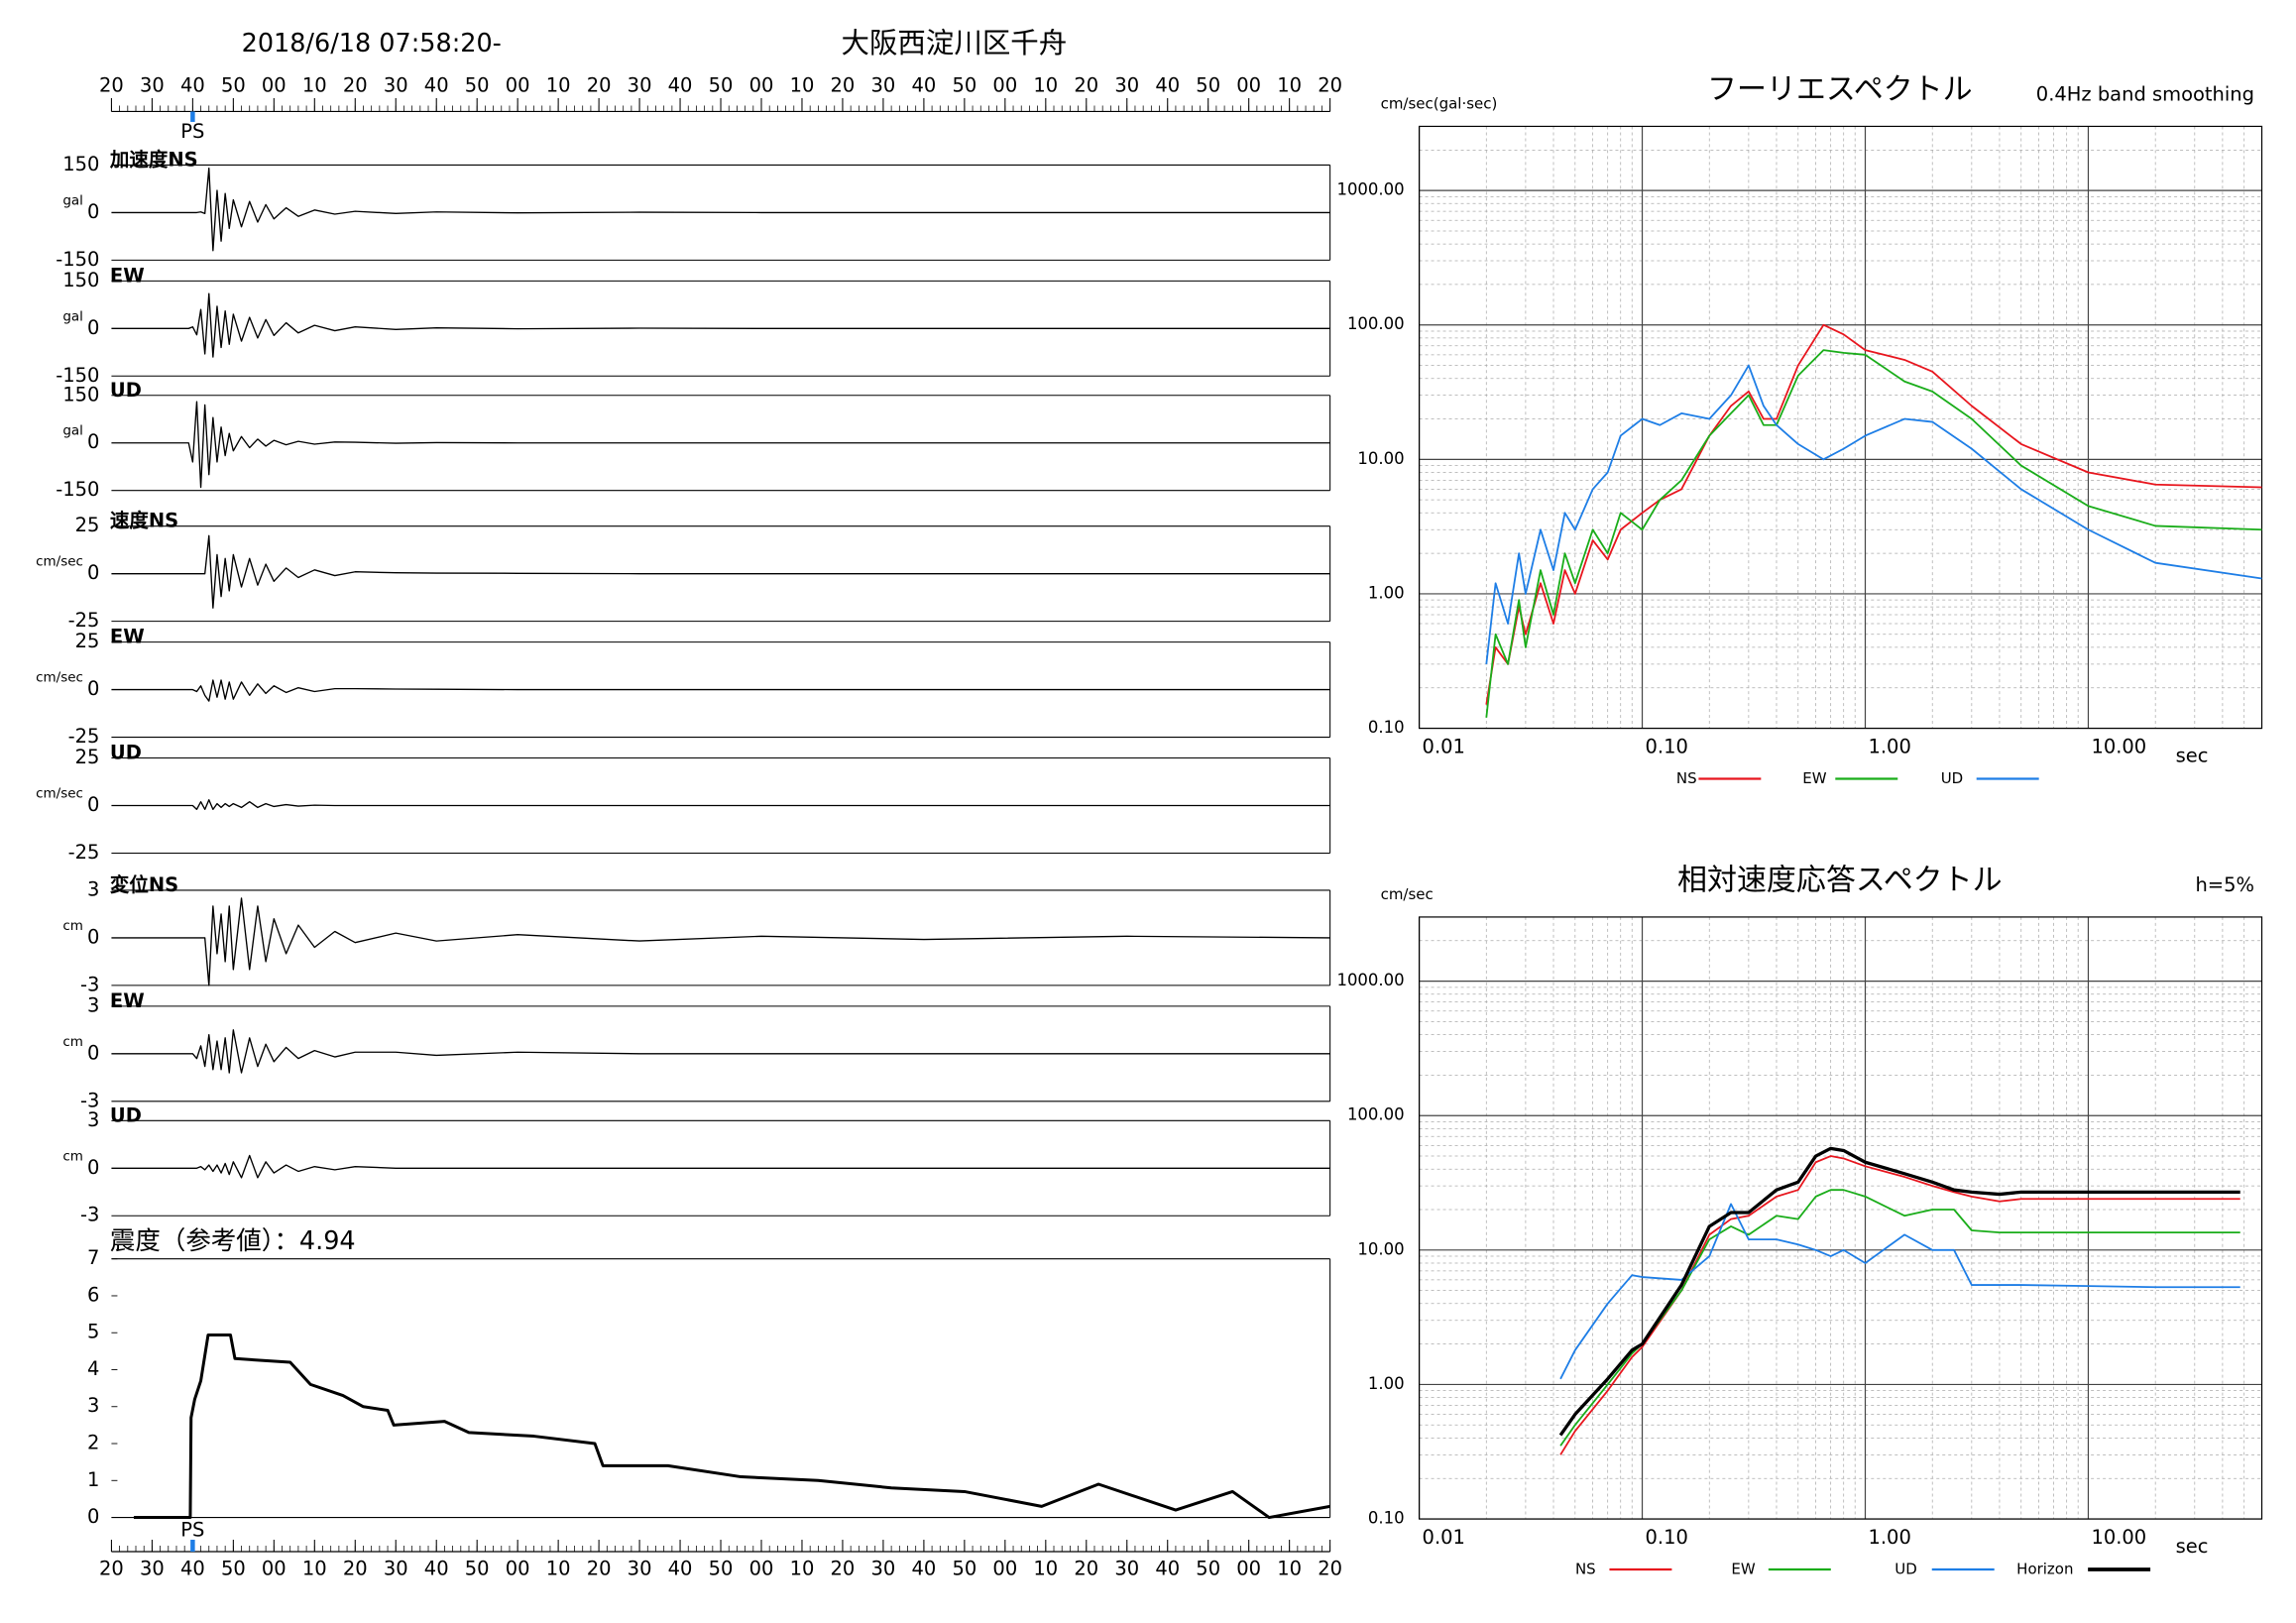  I want to click on legend-label: EW, so click(1743, 1569).